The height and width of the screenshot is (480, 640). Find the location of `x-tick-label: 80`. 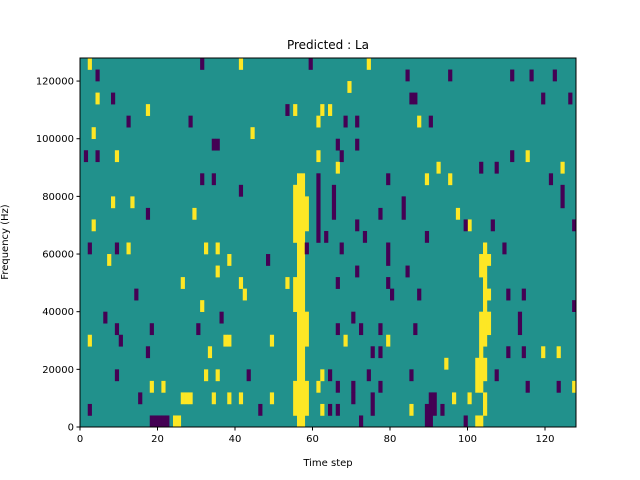

x-tick-label: 80 is located at coordinates (390, 439).